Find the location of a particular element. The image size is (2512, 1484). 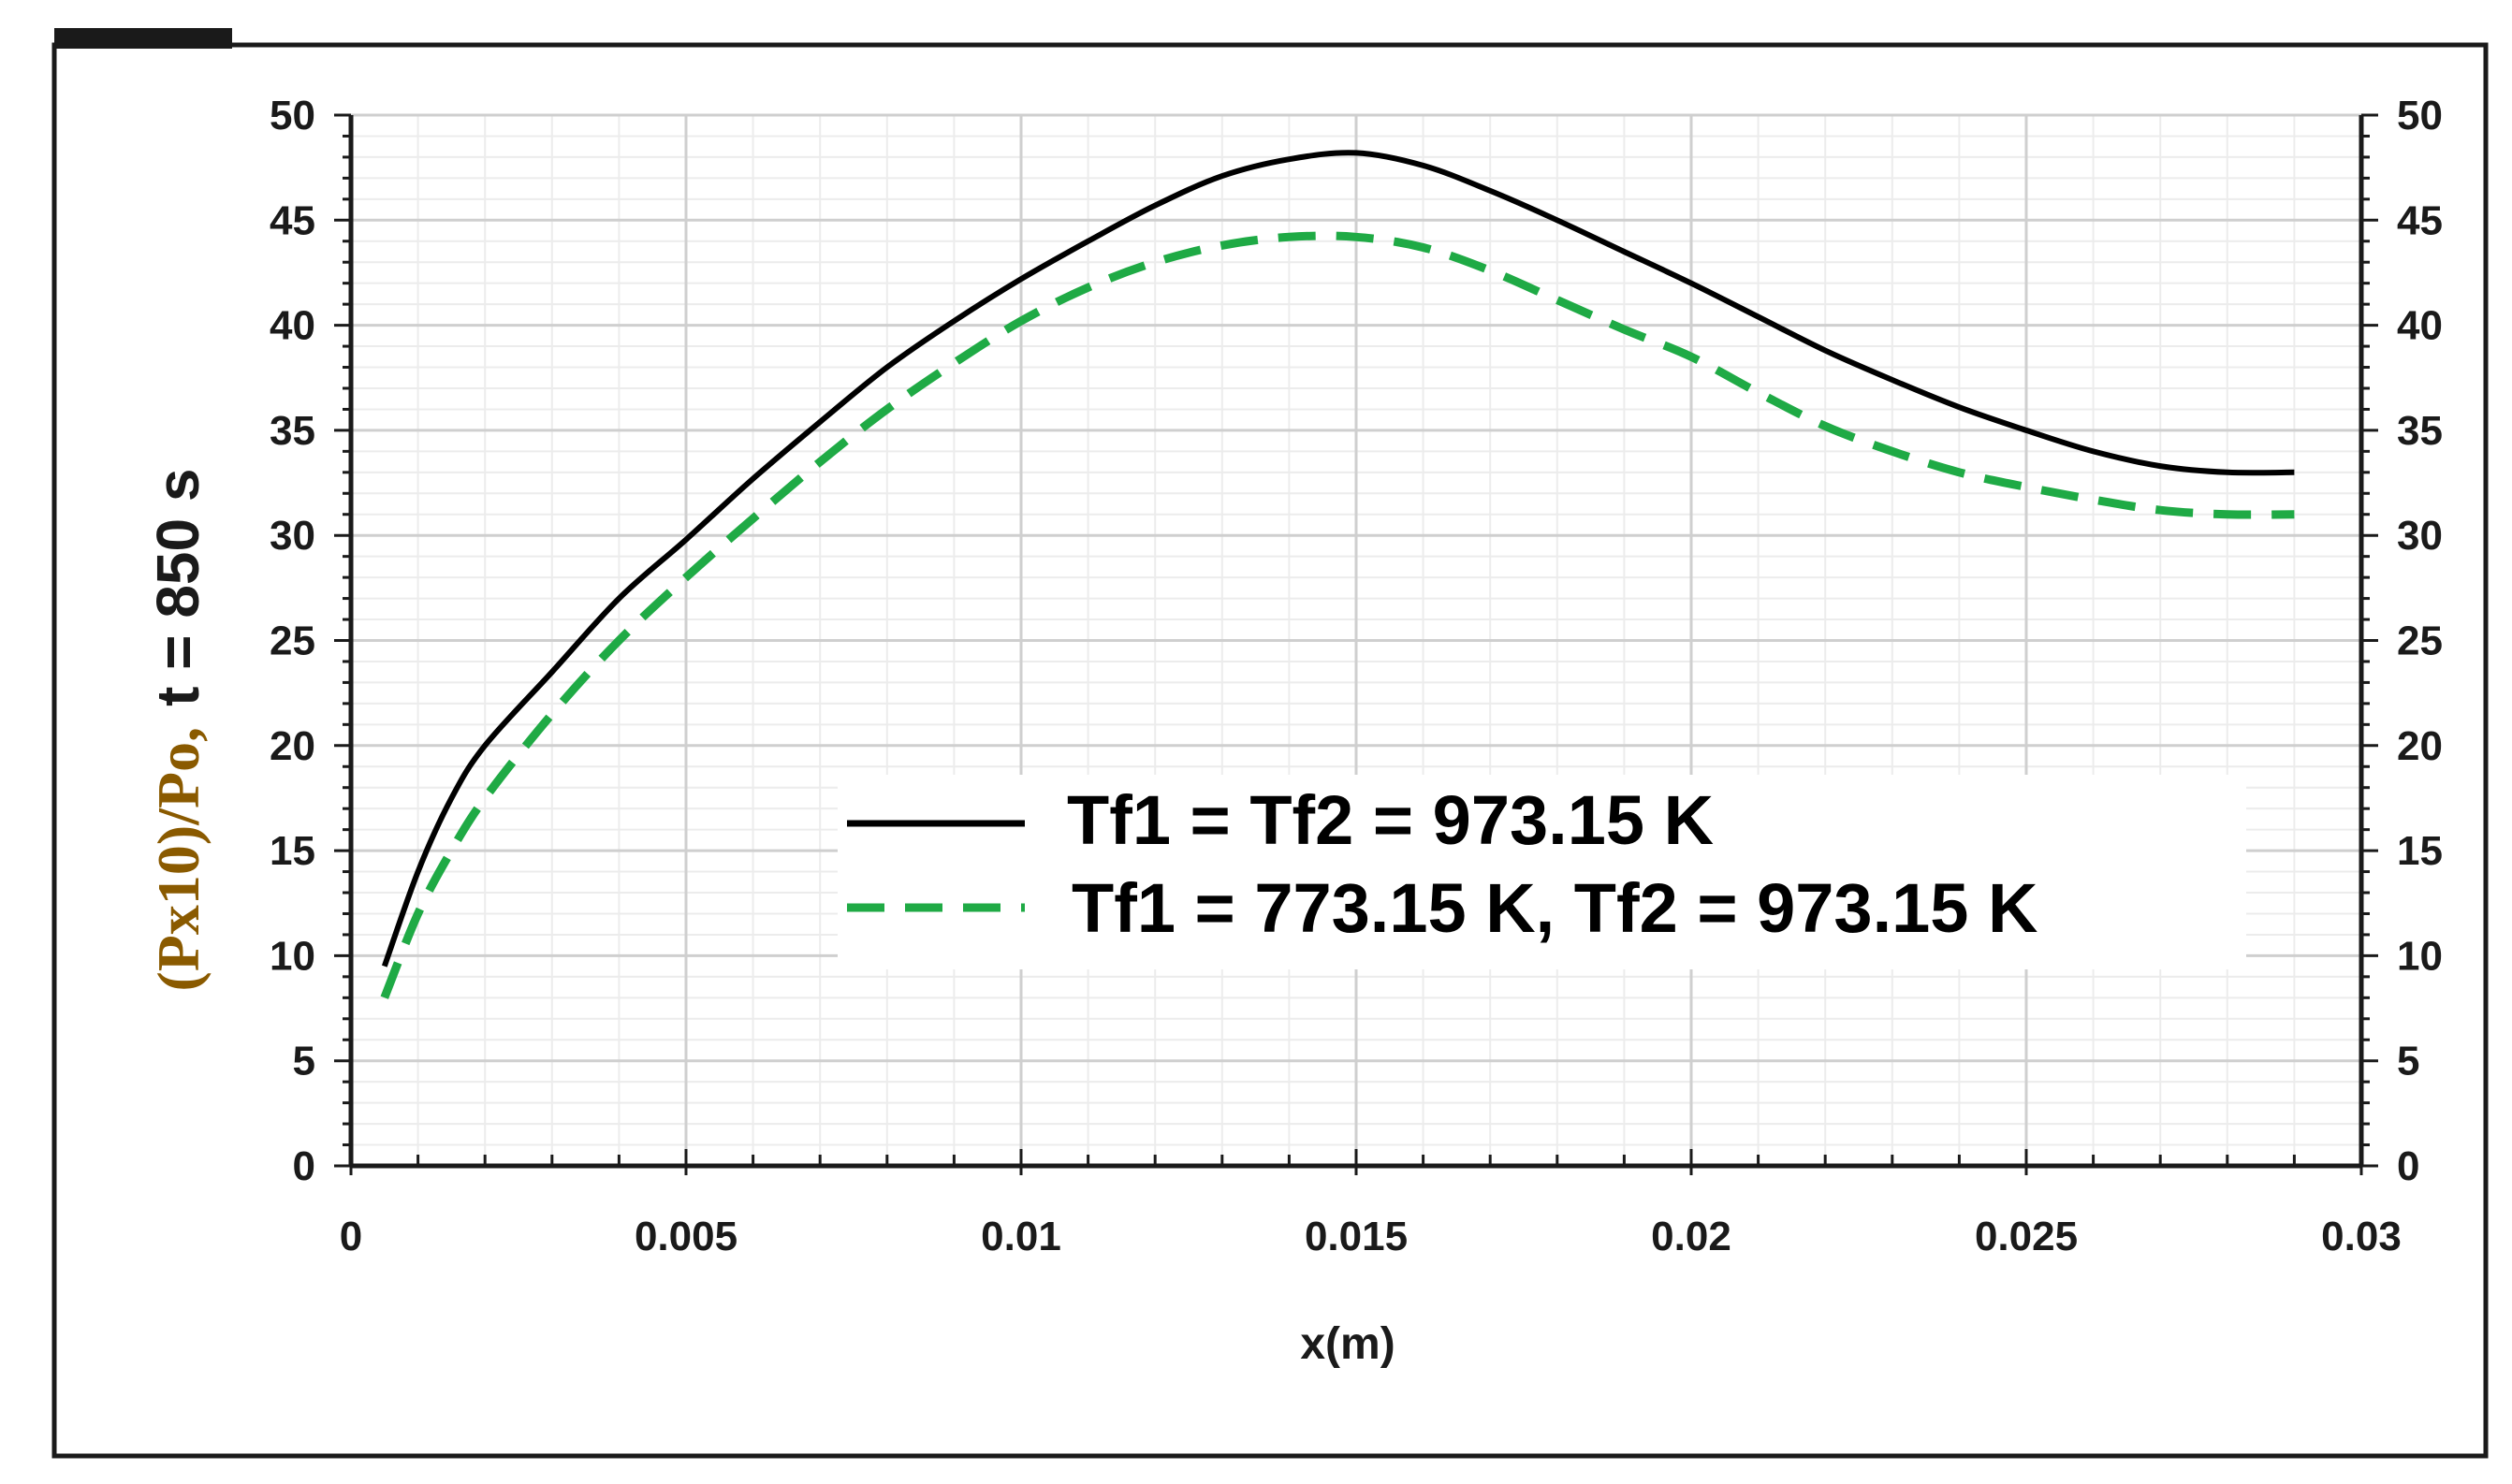

frame-top-notch is located at coordinates (143, 38).